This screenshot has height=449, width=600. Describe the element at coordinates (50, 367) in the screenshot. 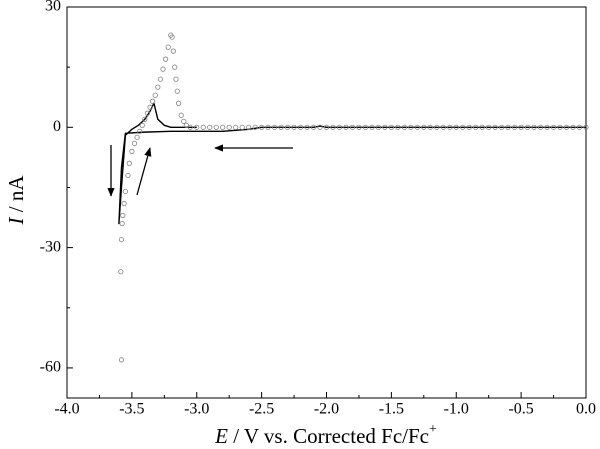

I see `y-tick-label: -60` at that location.